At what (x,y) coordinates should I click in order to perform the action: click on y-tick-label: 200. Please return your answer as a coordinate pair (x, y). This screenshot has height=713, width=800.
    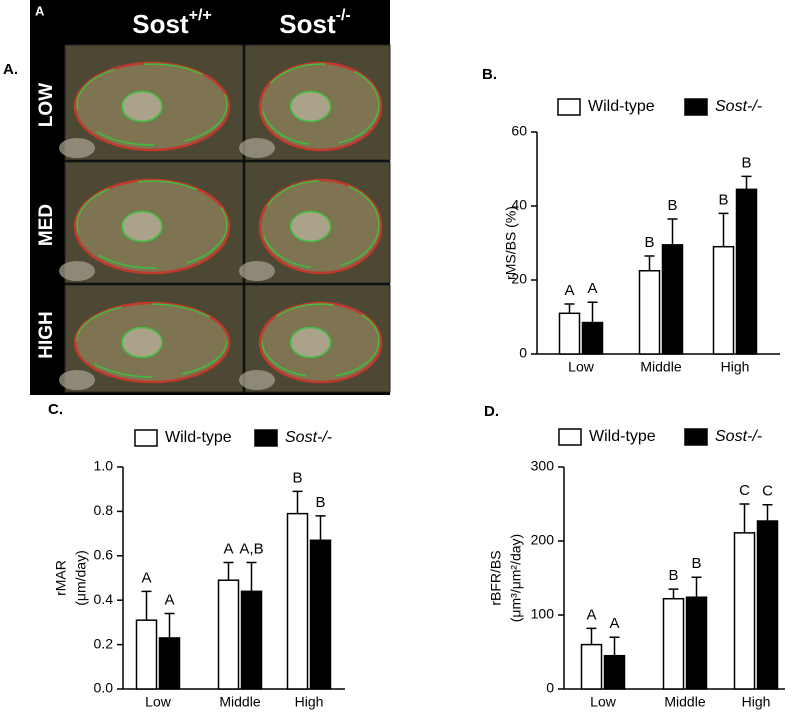
    Looking at the image, I should click on (543, 540).